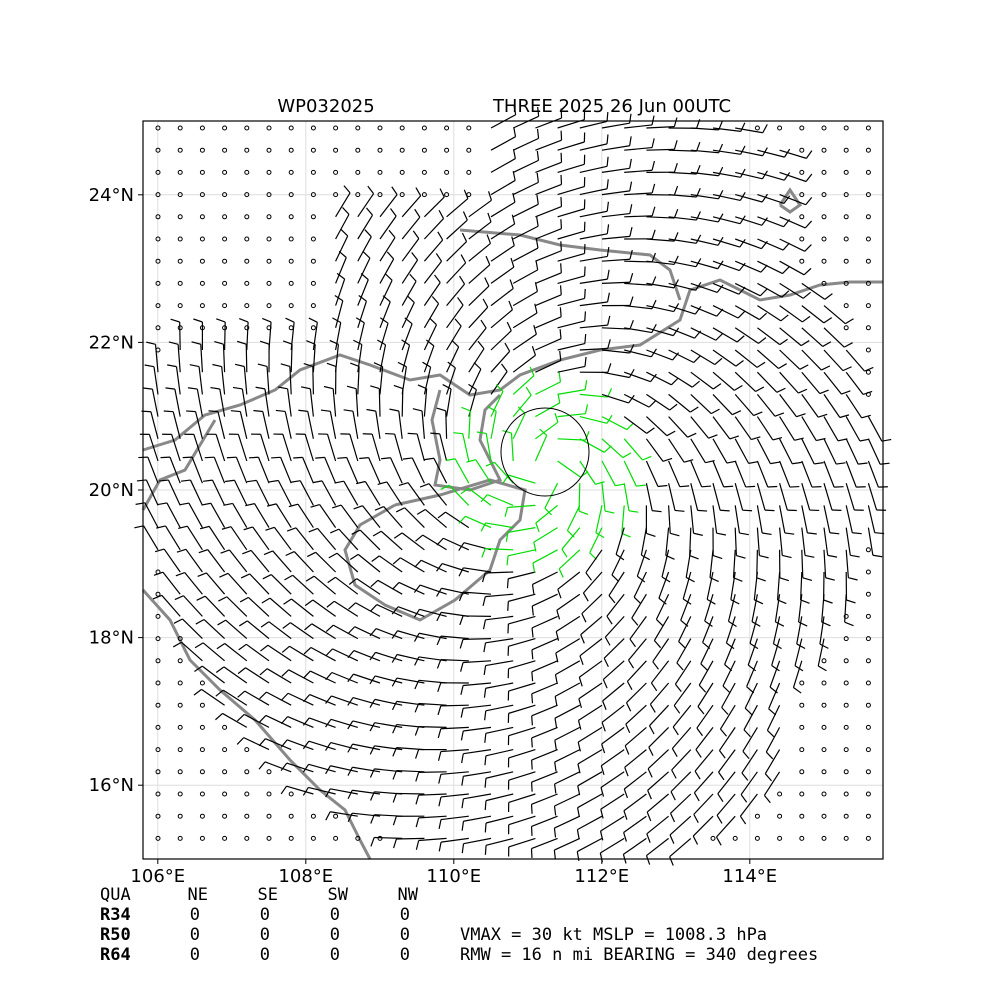  What do you see at coordinates (256, 724) in the screenshot?
I see `coast-vietnam` at bounding box center [256, 724].